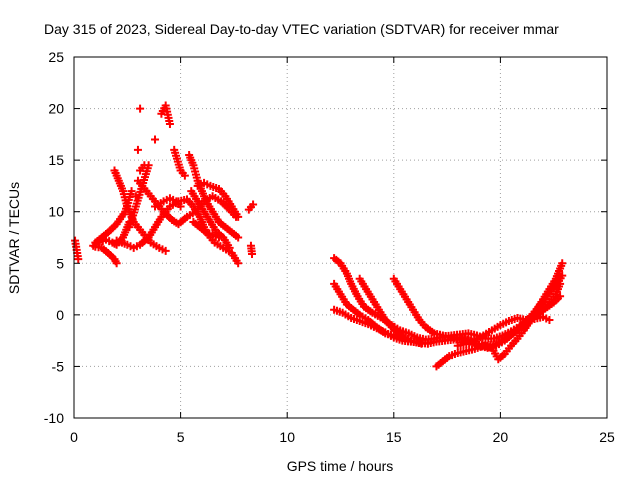 The image size is (640, 480). Describe the element at coordinates (77, 250) in the screenshot. I see `series-sat-a` at that location.